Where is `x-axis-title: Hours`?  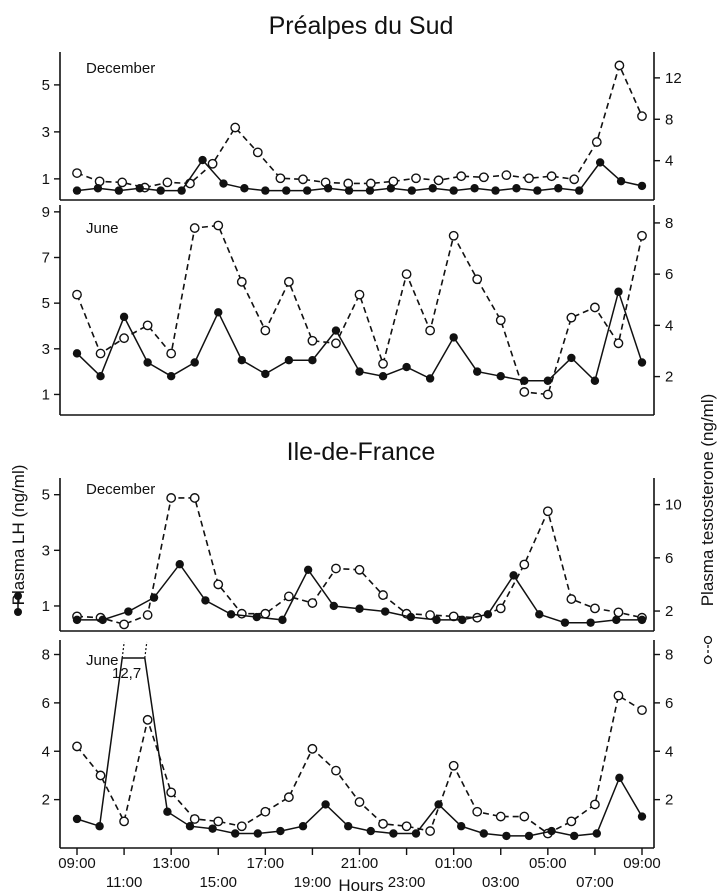
x-axis-title: Hours is located at coordinates (360, 885).